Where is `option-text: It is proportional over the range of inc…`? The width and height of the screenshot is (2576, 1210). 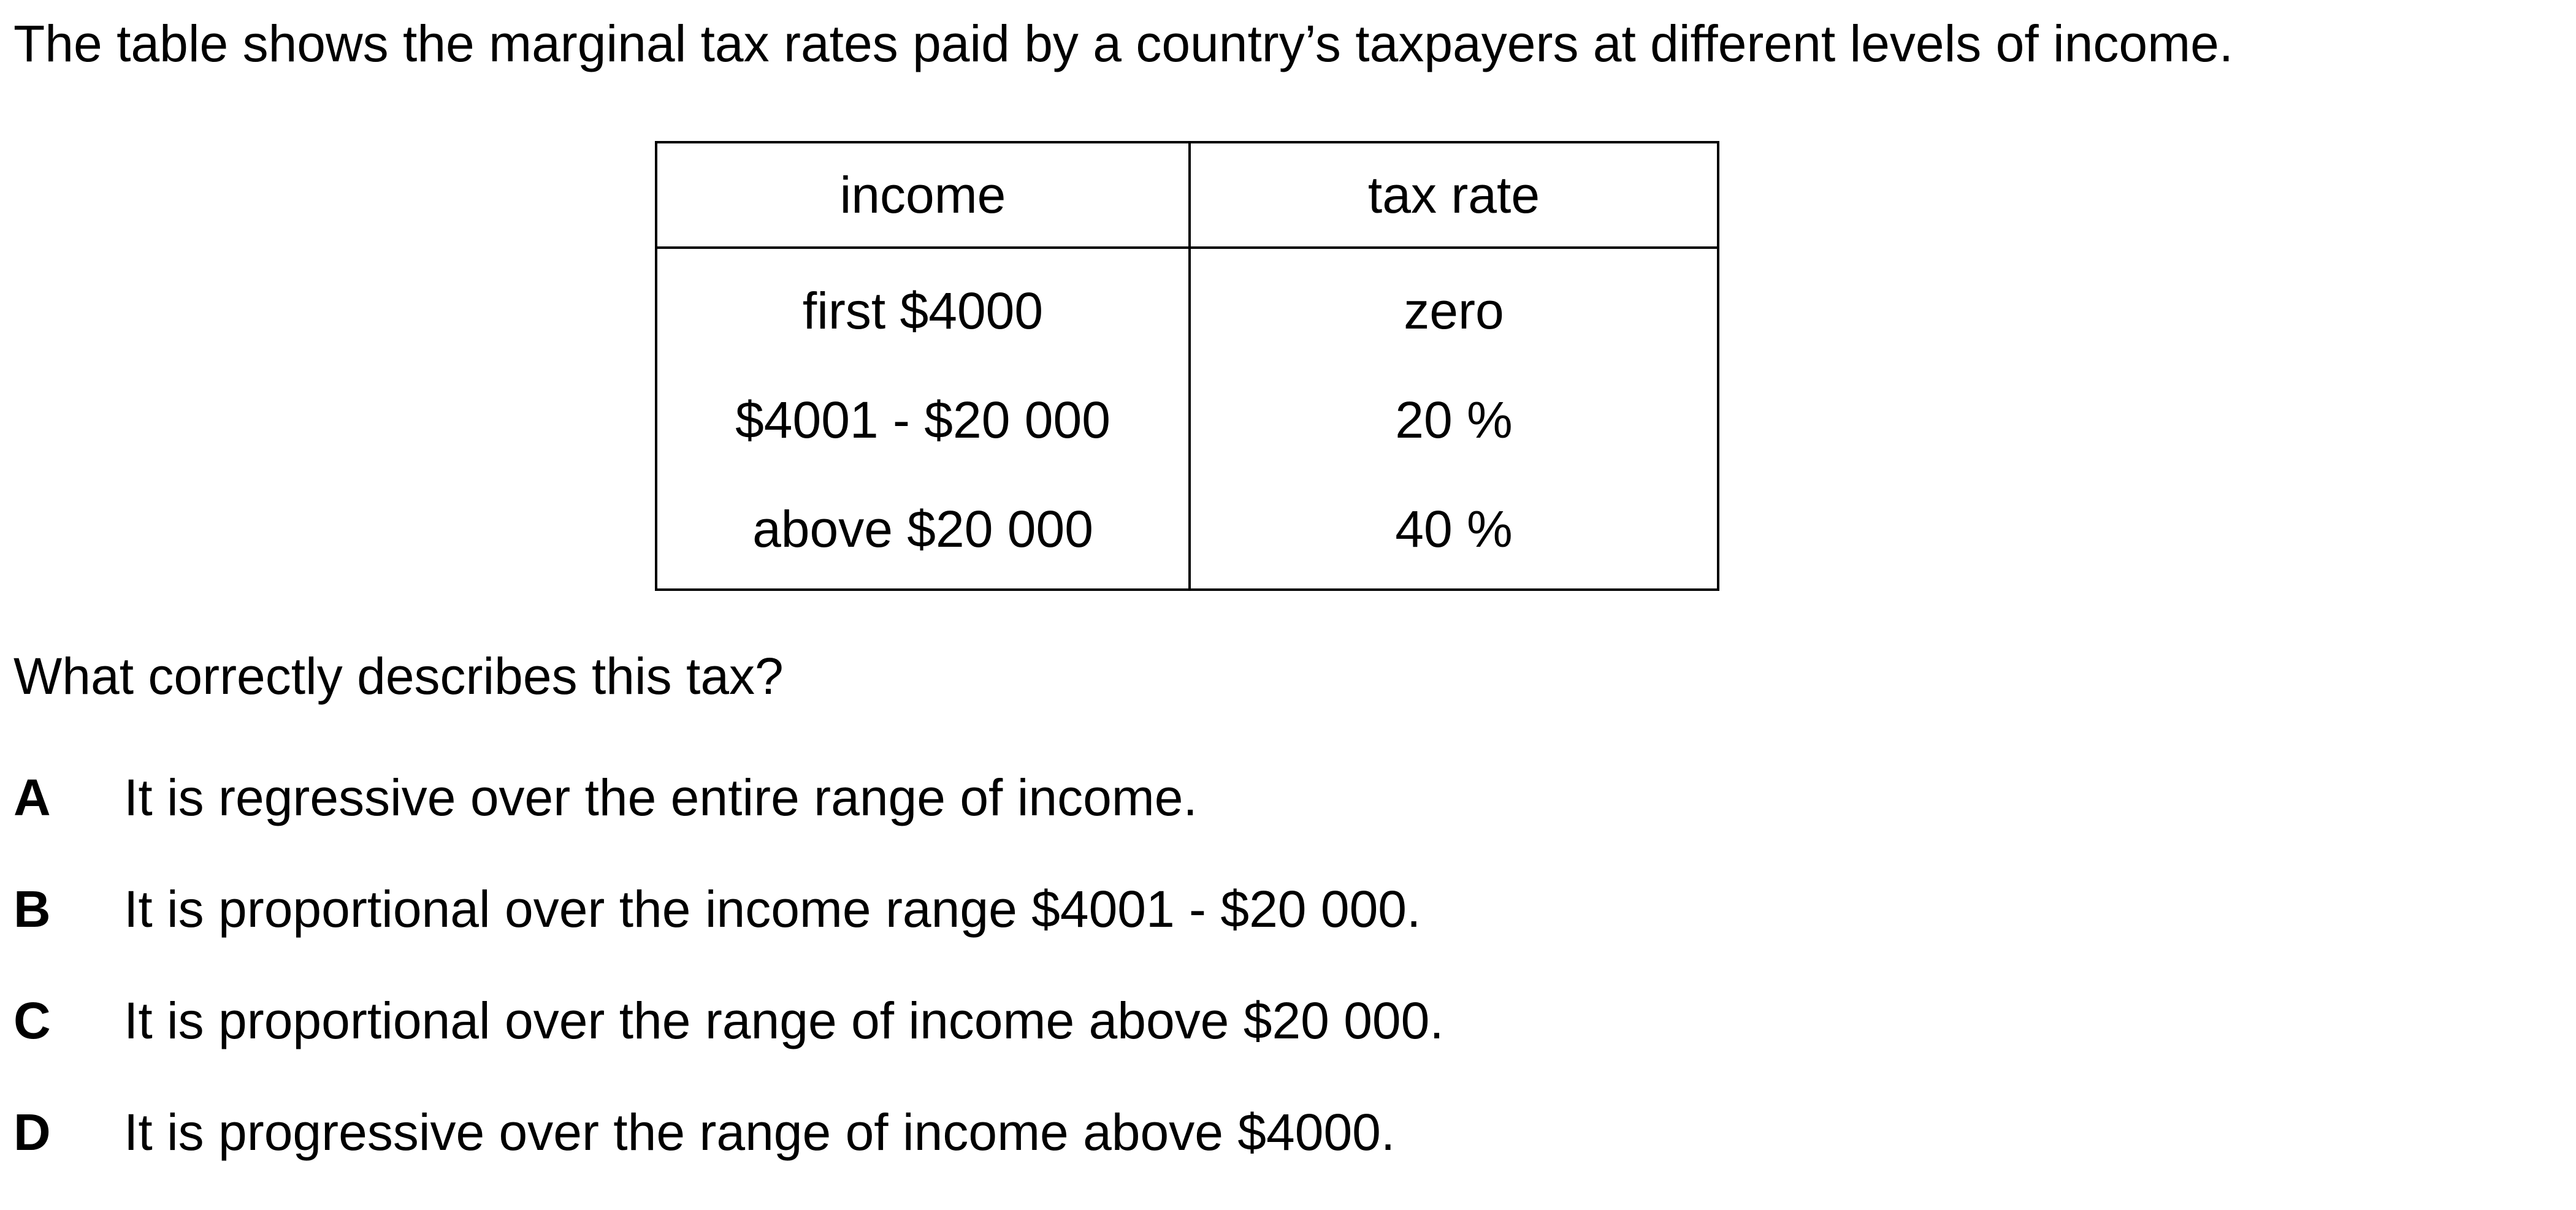 option-text: It is proportional over the range of inc… is located at coordinates (784, 1020).